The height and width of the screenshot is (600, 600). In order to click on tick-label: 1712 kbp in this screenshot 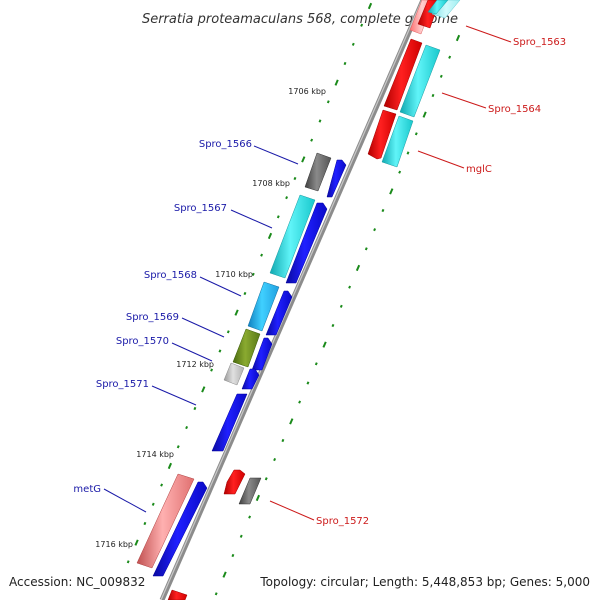, I will do `click(195, 364)`.